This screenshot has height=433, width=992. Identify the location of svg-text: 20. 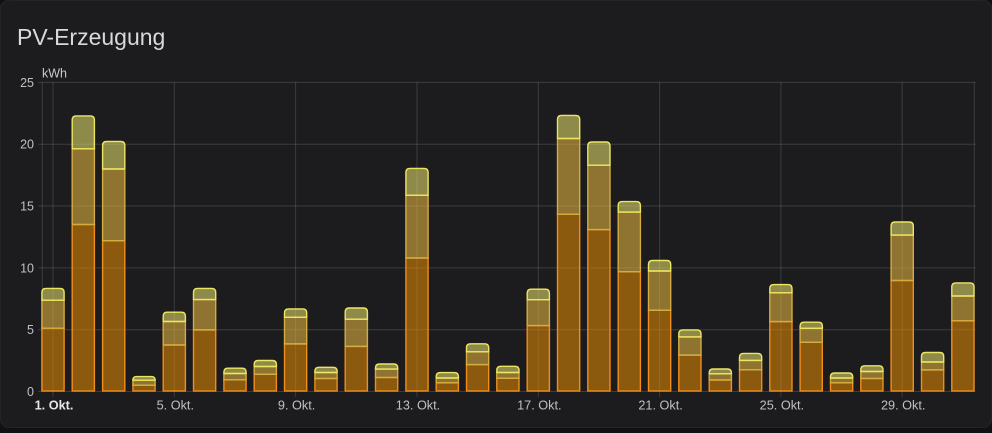
(27, 145).